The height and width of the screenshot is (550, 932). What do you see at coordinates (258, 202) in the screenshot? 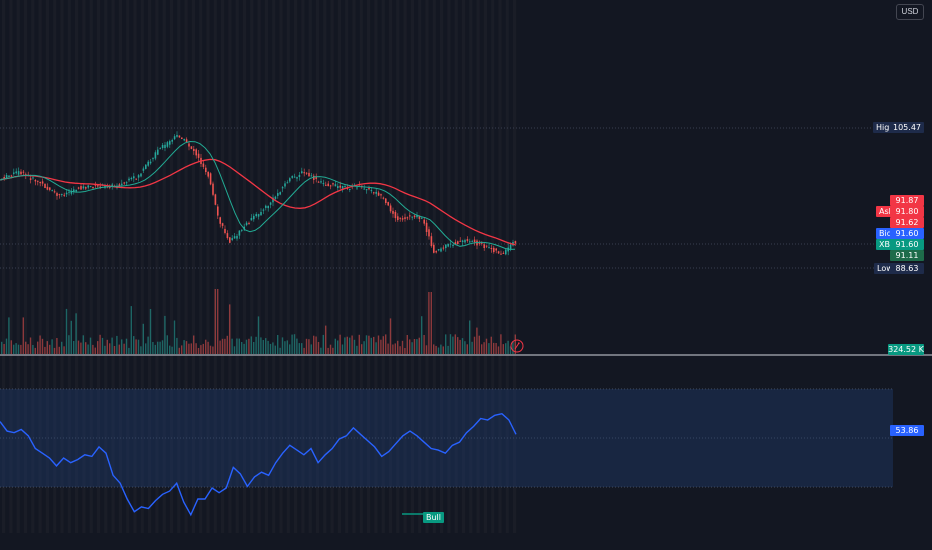
I see `moving-average-slow` at bounding box center [258, 202].